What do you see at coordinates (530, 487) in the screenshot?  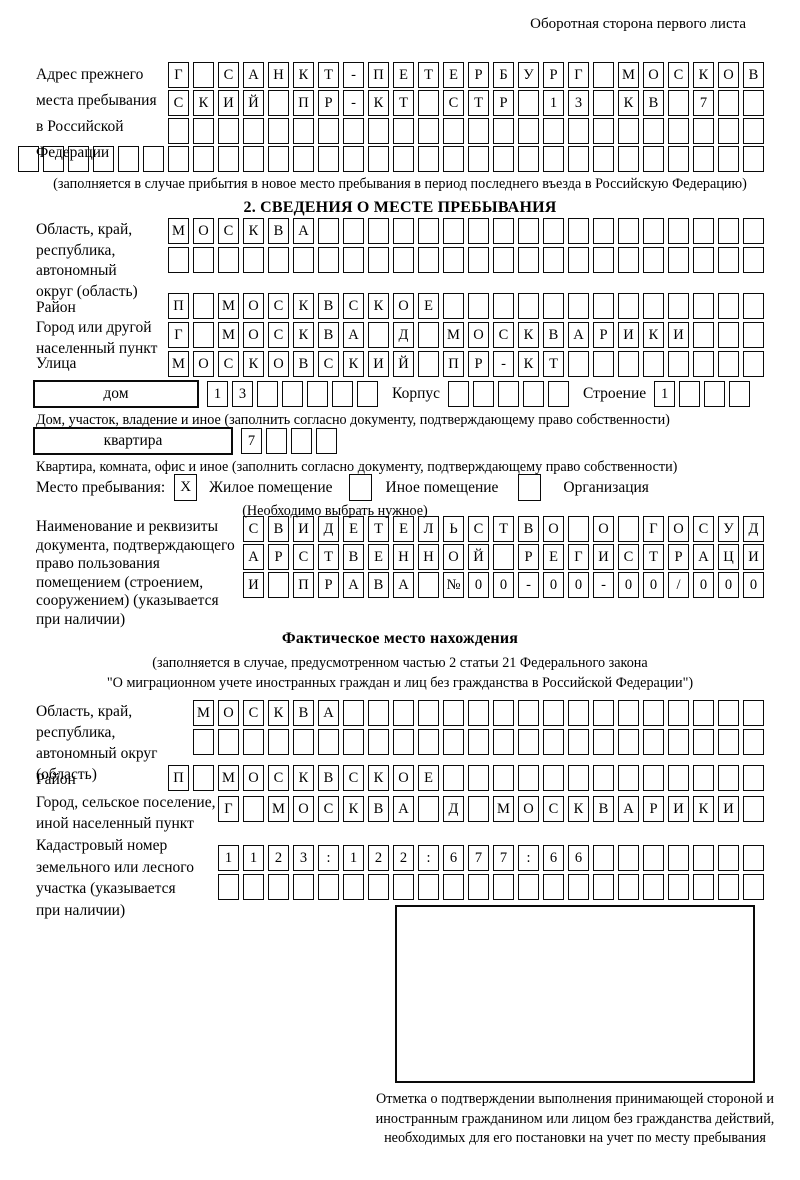 I see `checkbox-organization` at bounding box center [530, 487].